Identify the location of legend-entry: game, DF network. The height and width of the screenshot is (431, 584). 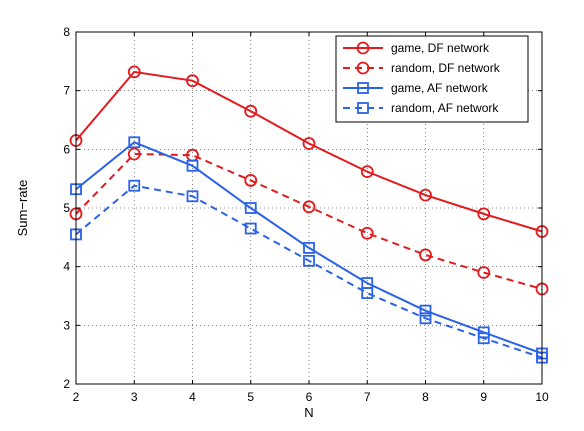
(416, 48).